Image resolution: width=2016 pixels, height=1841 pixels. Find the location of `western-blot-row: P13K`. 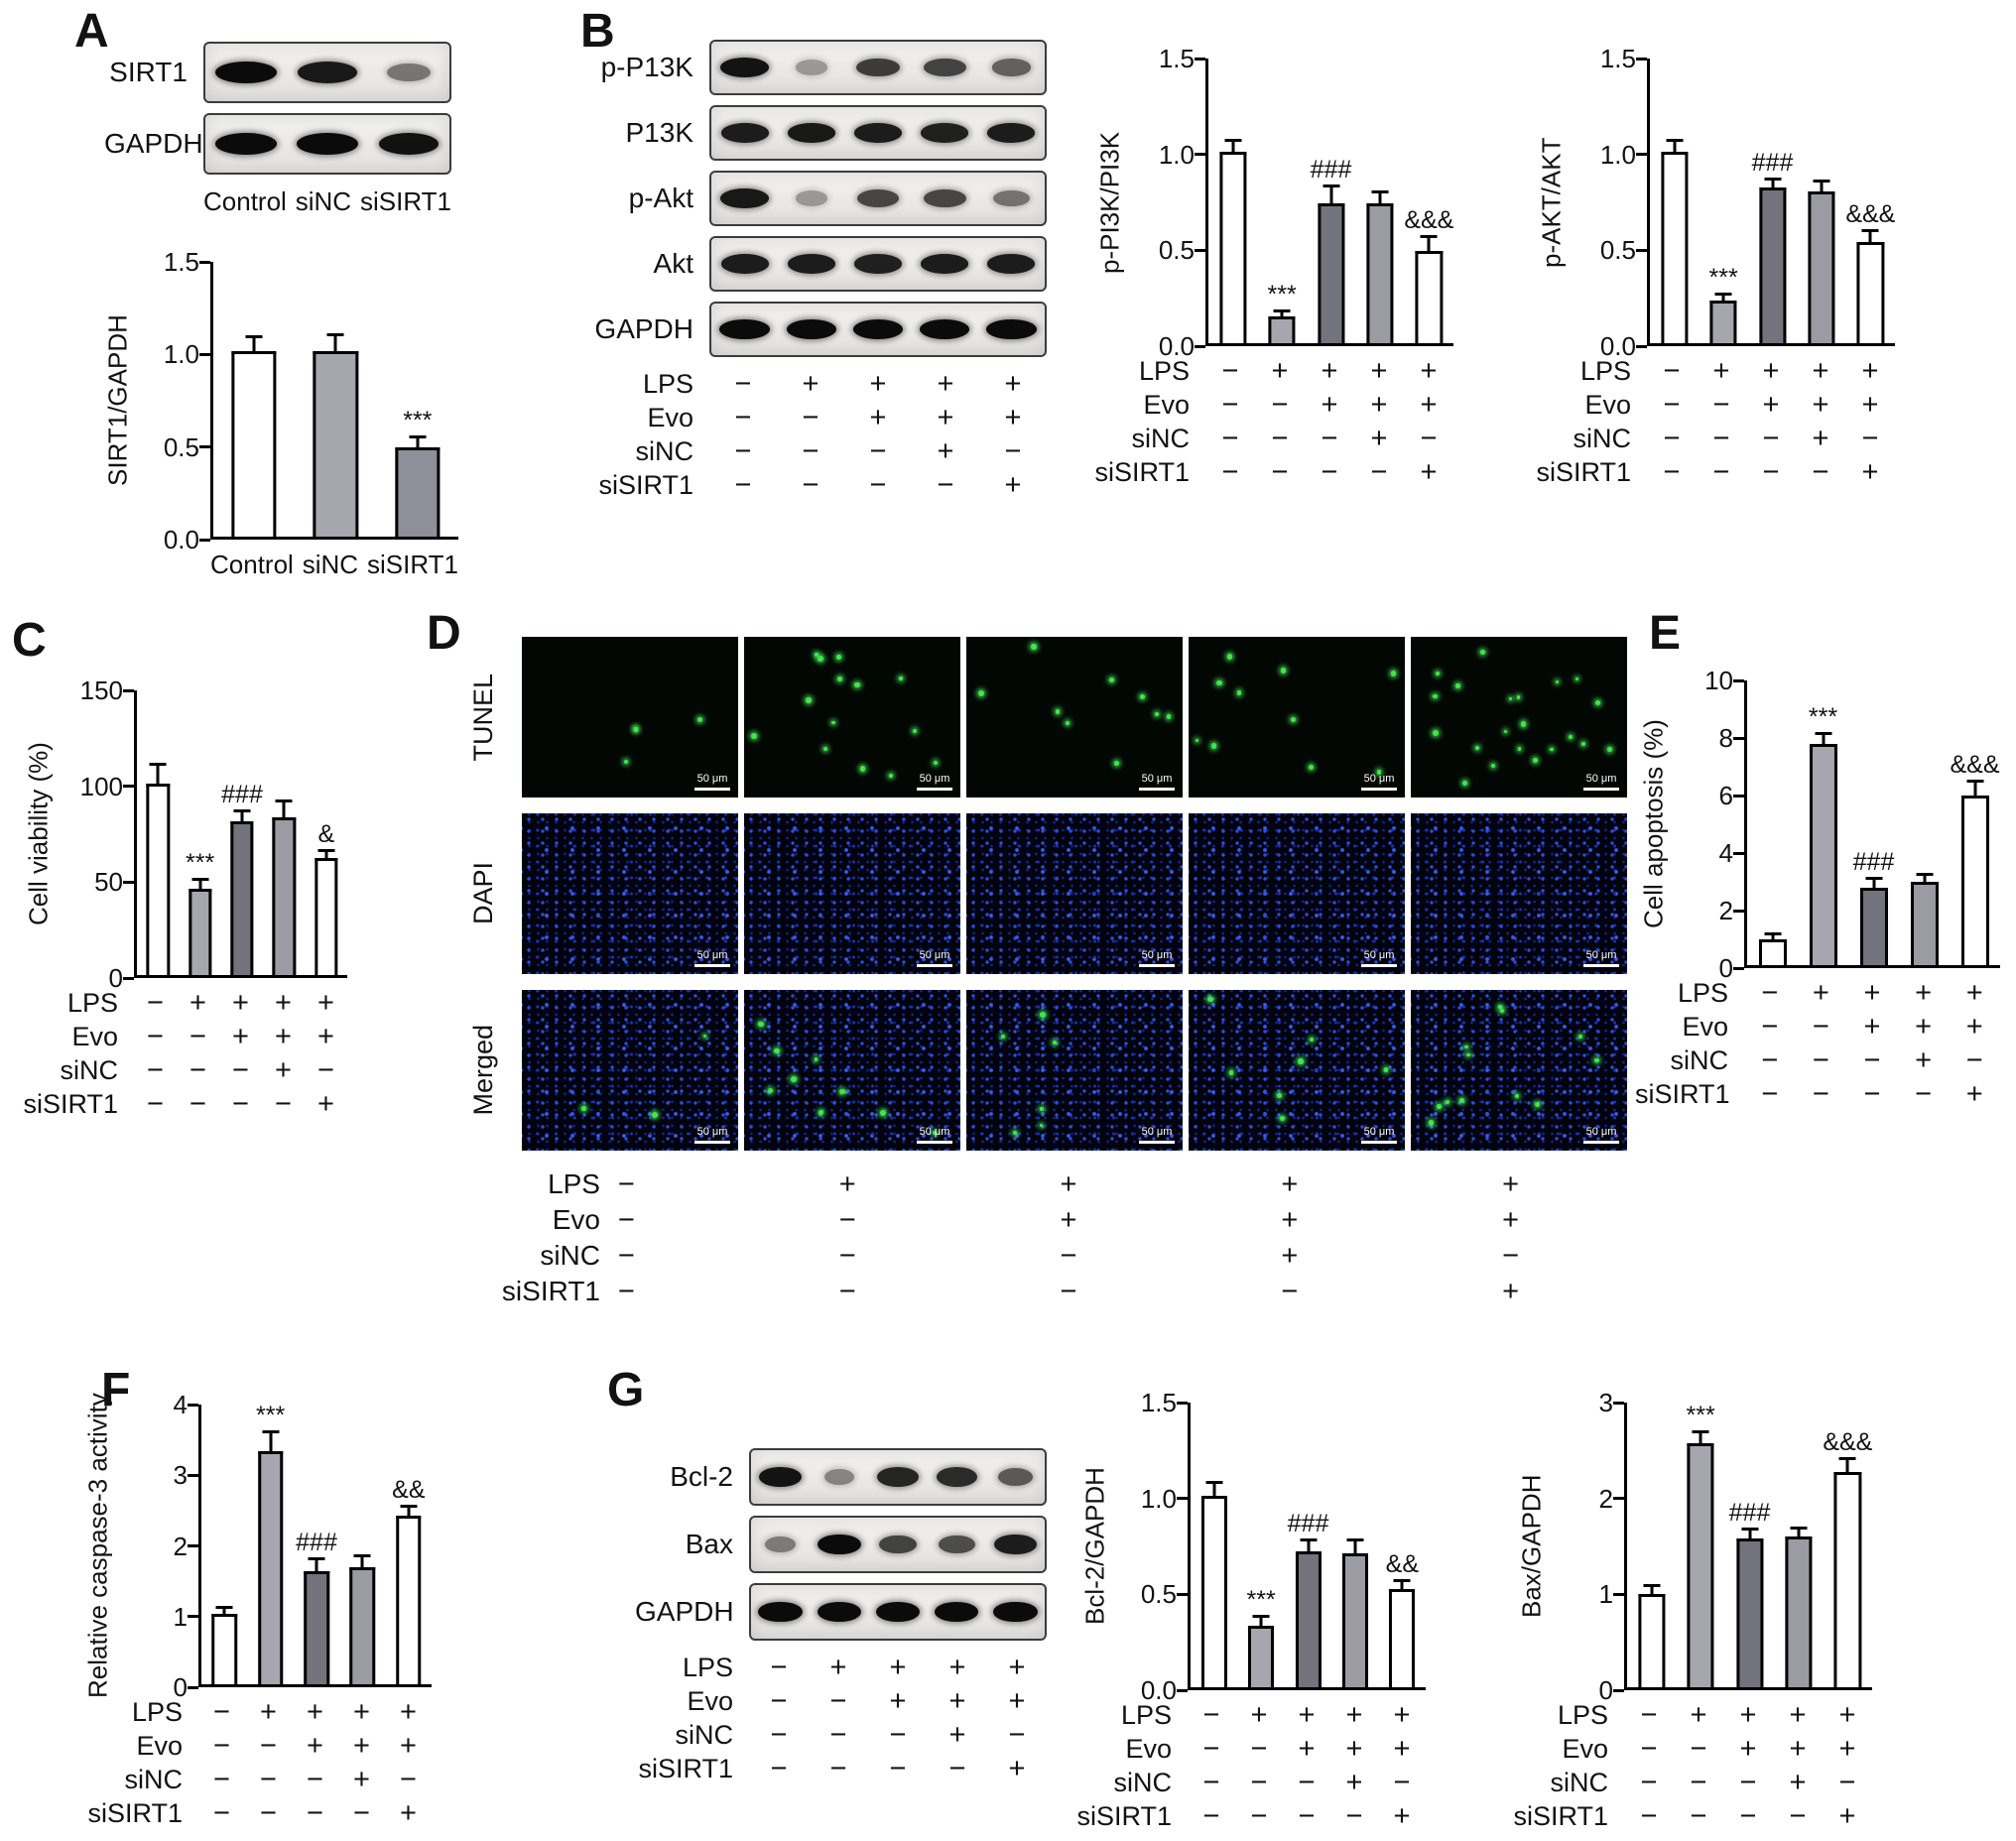

western-blot-row: P13K is located at coordinates (818, 133).